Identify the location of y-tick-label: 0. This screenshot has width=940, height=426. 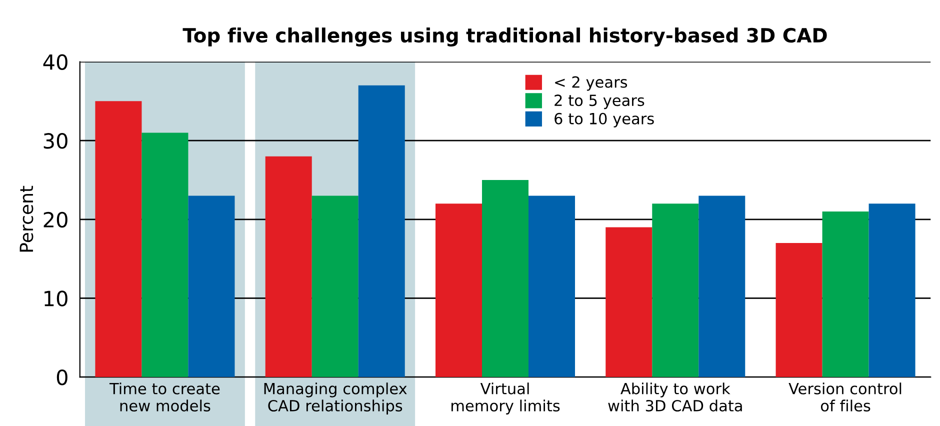
(62, 377).